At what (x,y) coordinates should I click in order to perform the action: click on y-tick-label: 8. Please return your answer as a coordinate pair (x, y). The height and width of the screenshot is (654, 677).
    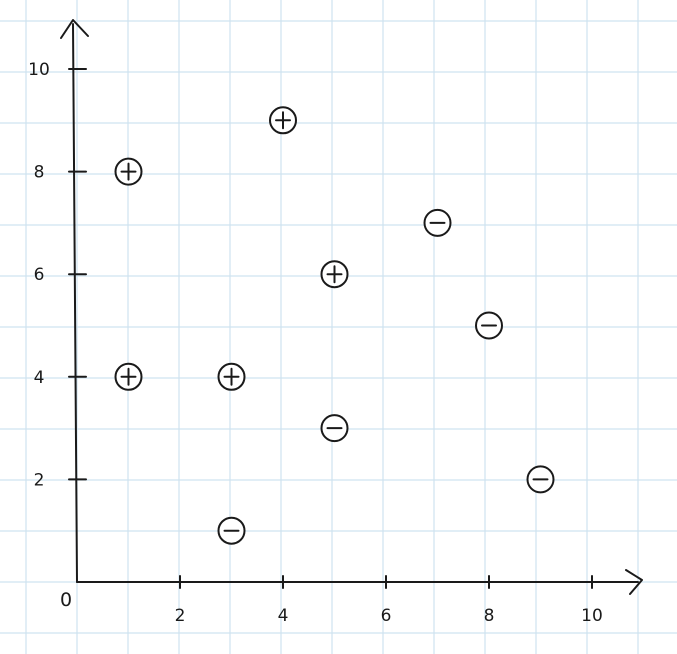
    Looking at the image, I should click on (39, 173).